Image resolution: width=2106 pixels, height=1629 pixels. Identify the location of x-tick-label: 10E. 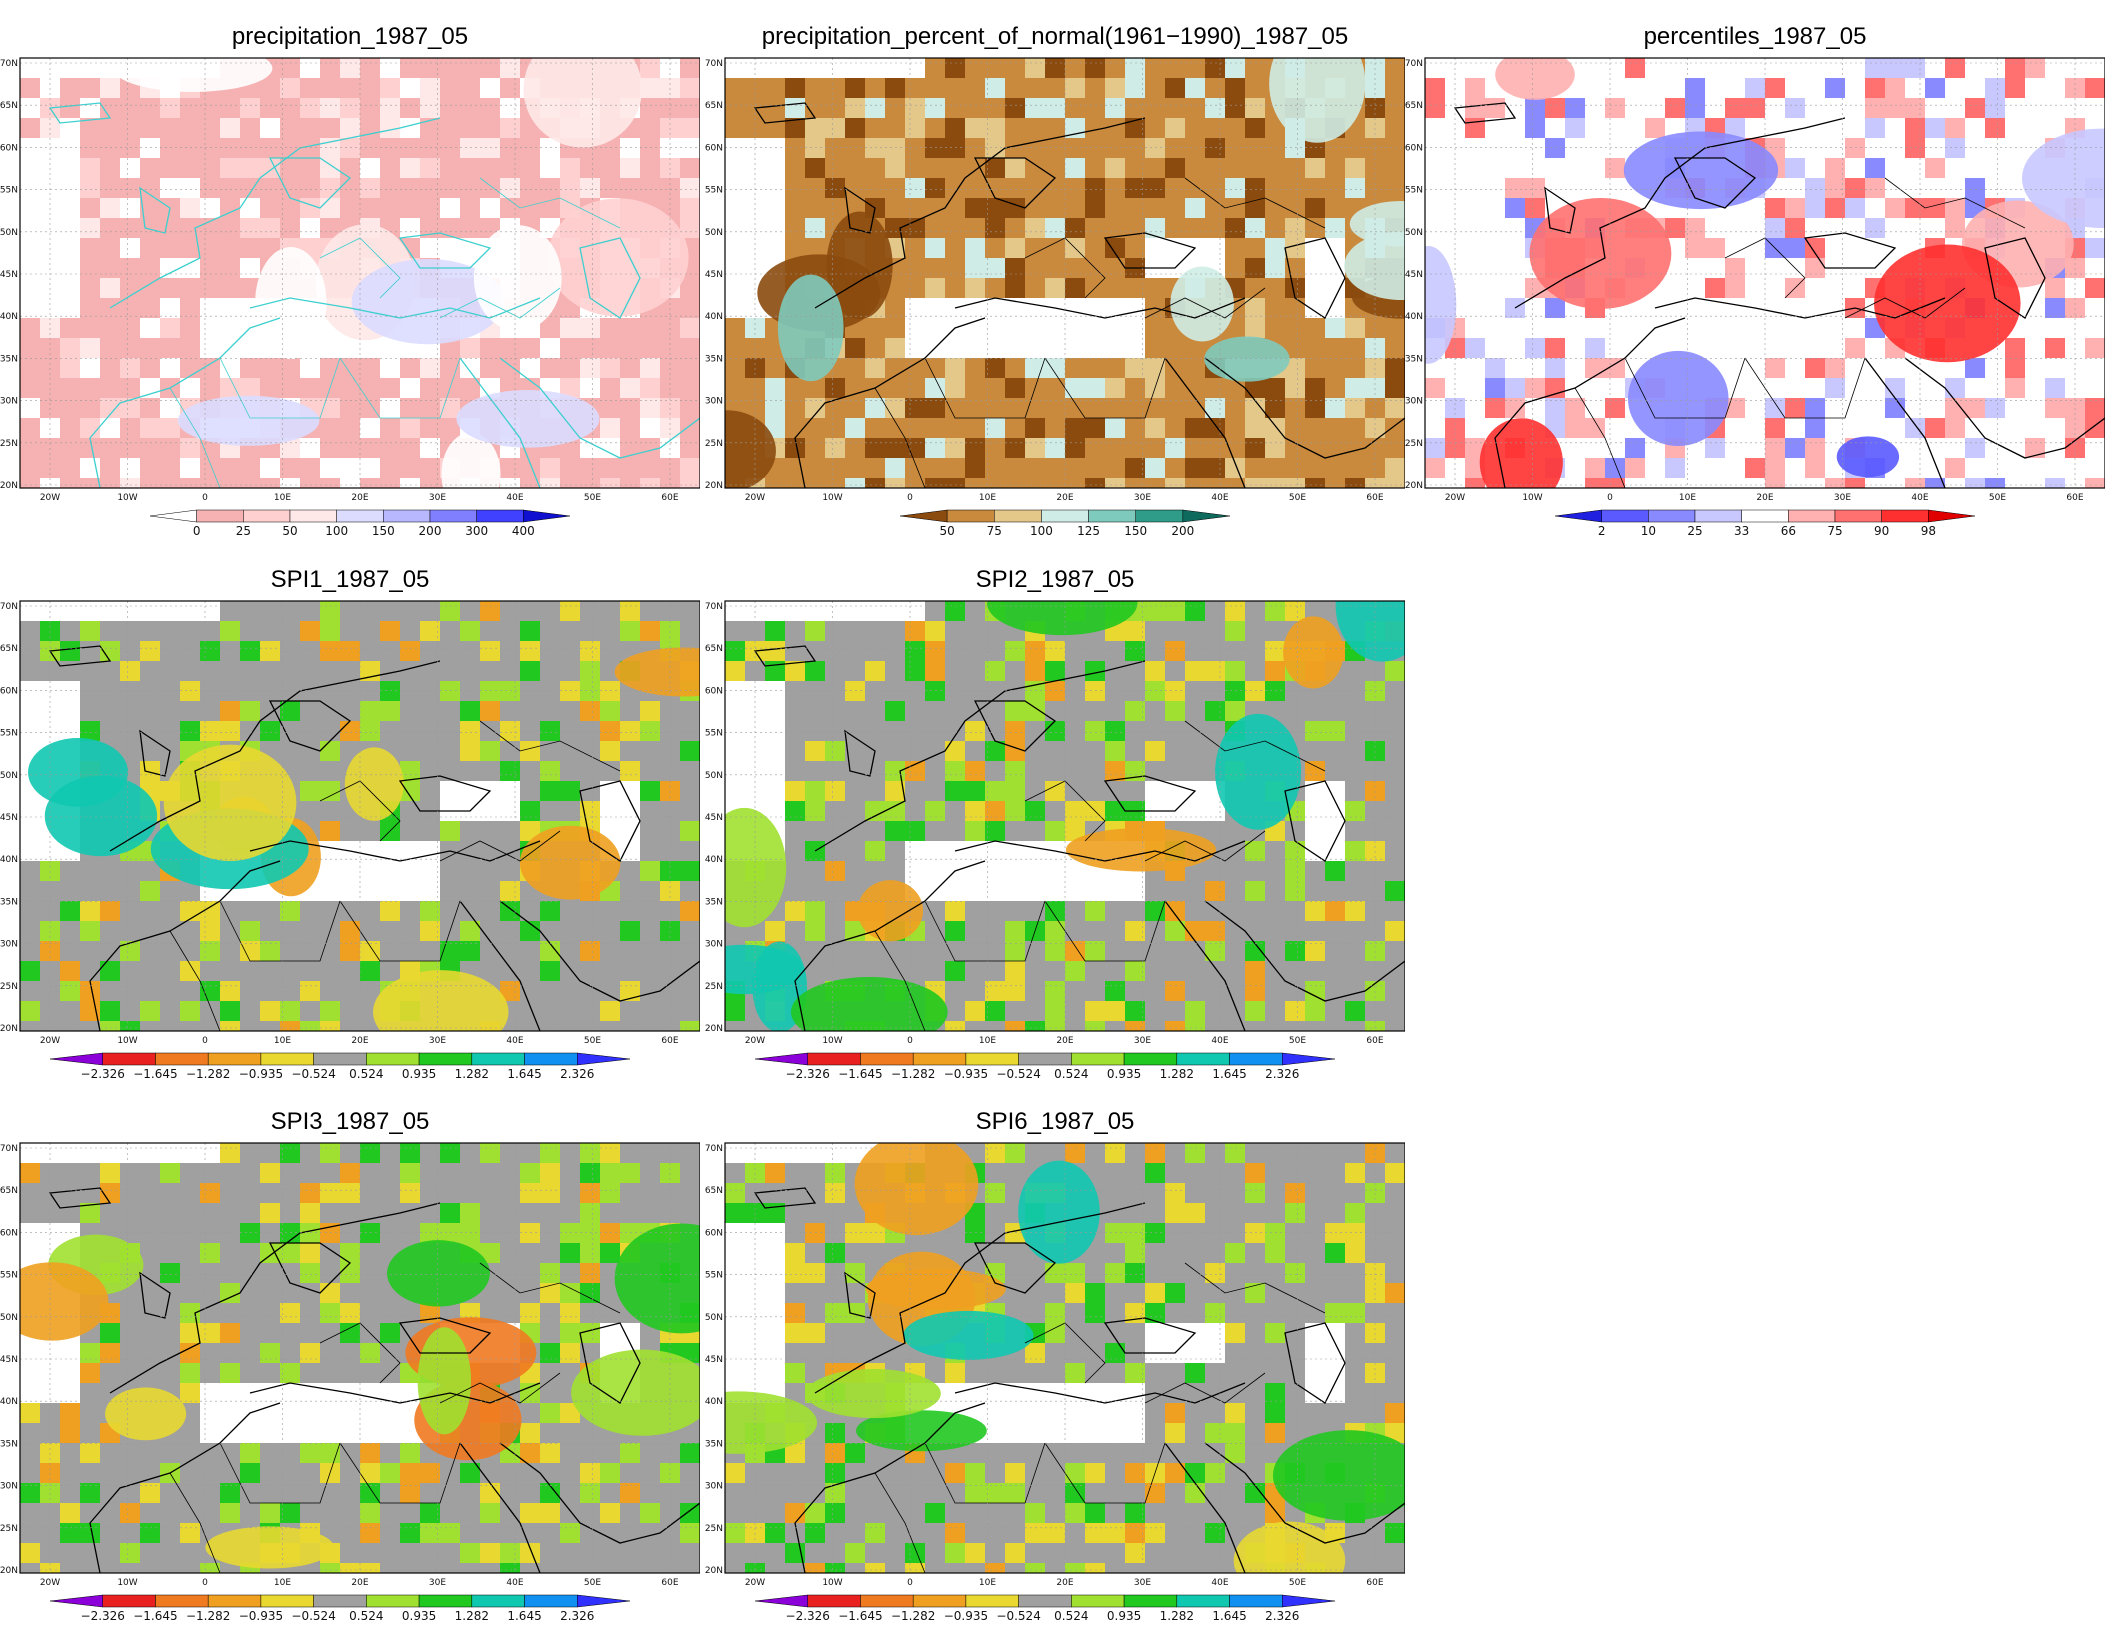
(282, 1583).